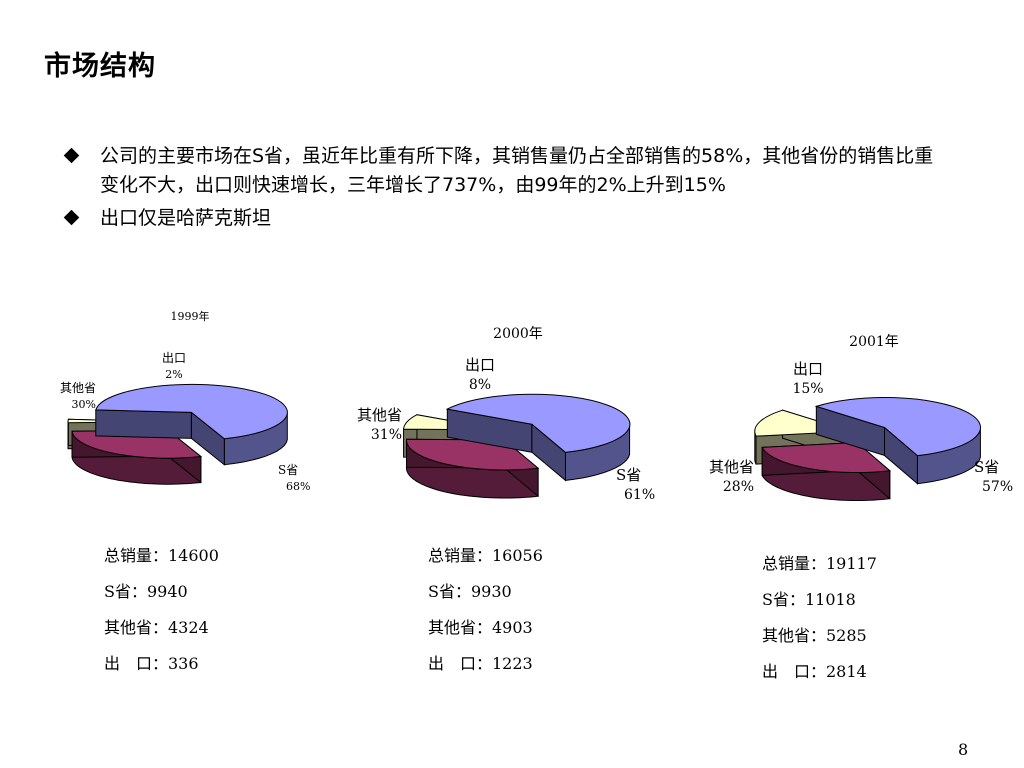 The image size is (1024, 768). What do you see at coordinates (298, 486) in the screenshot?
I see `slice-percent-s-province: 68%` at bounding box center [298, 486].